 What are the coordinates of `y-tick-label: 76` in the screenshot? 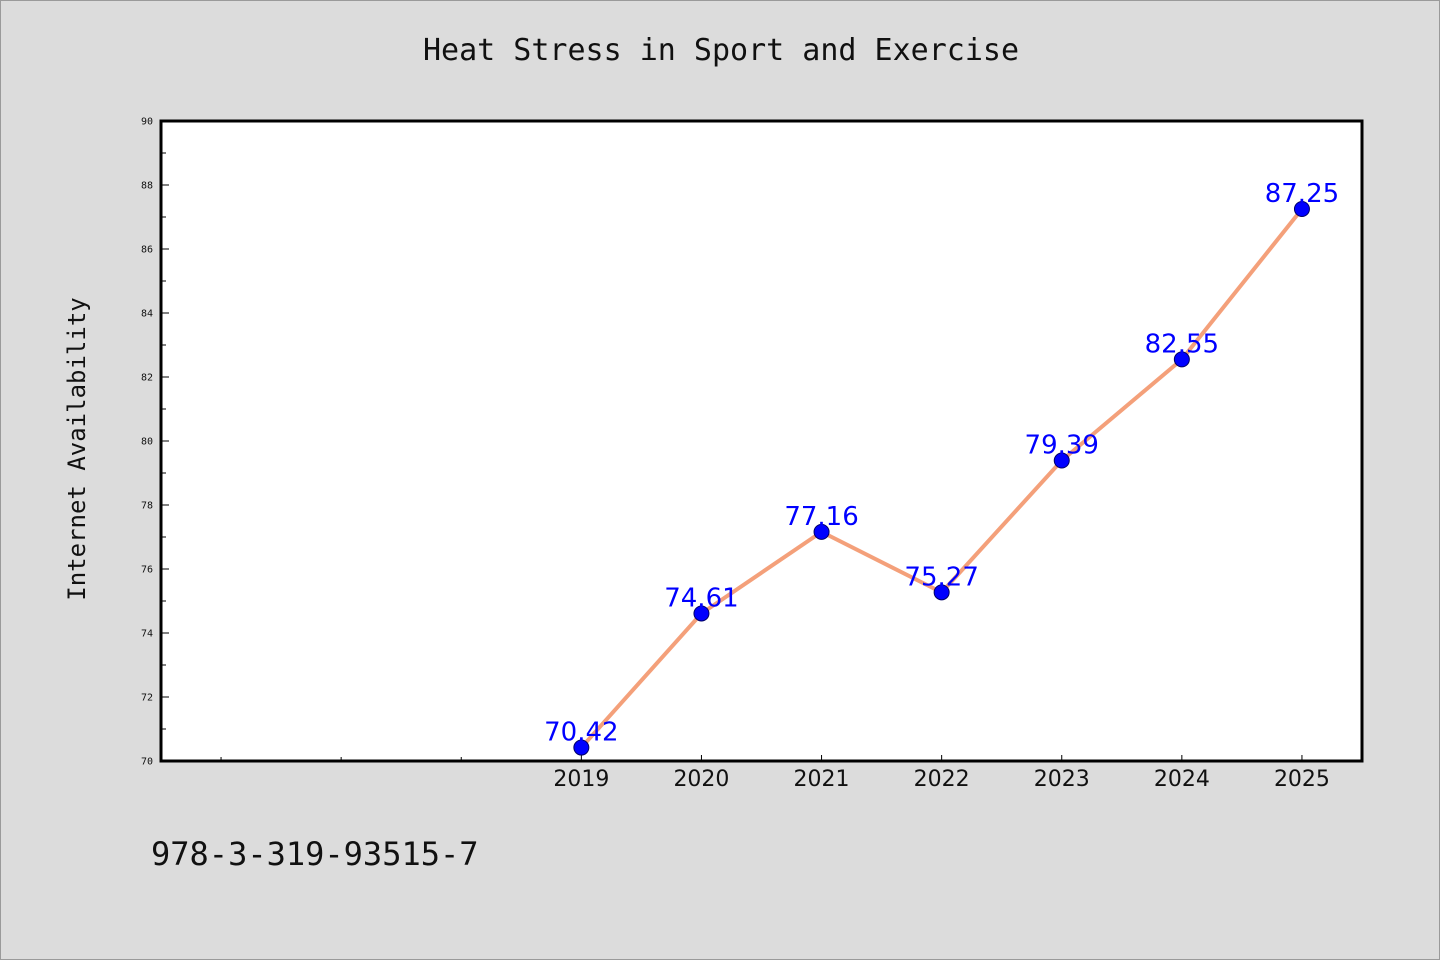 It's located at (147, 570).